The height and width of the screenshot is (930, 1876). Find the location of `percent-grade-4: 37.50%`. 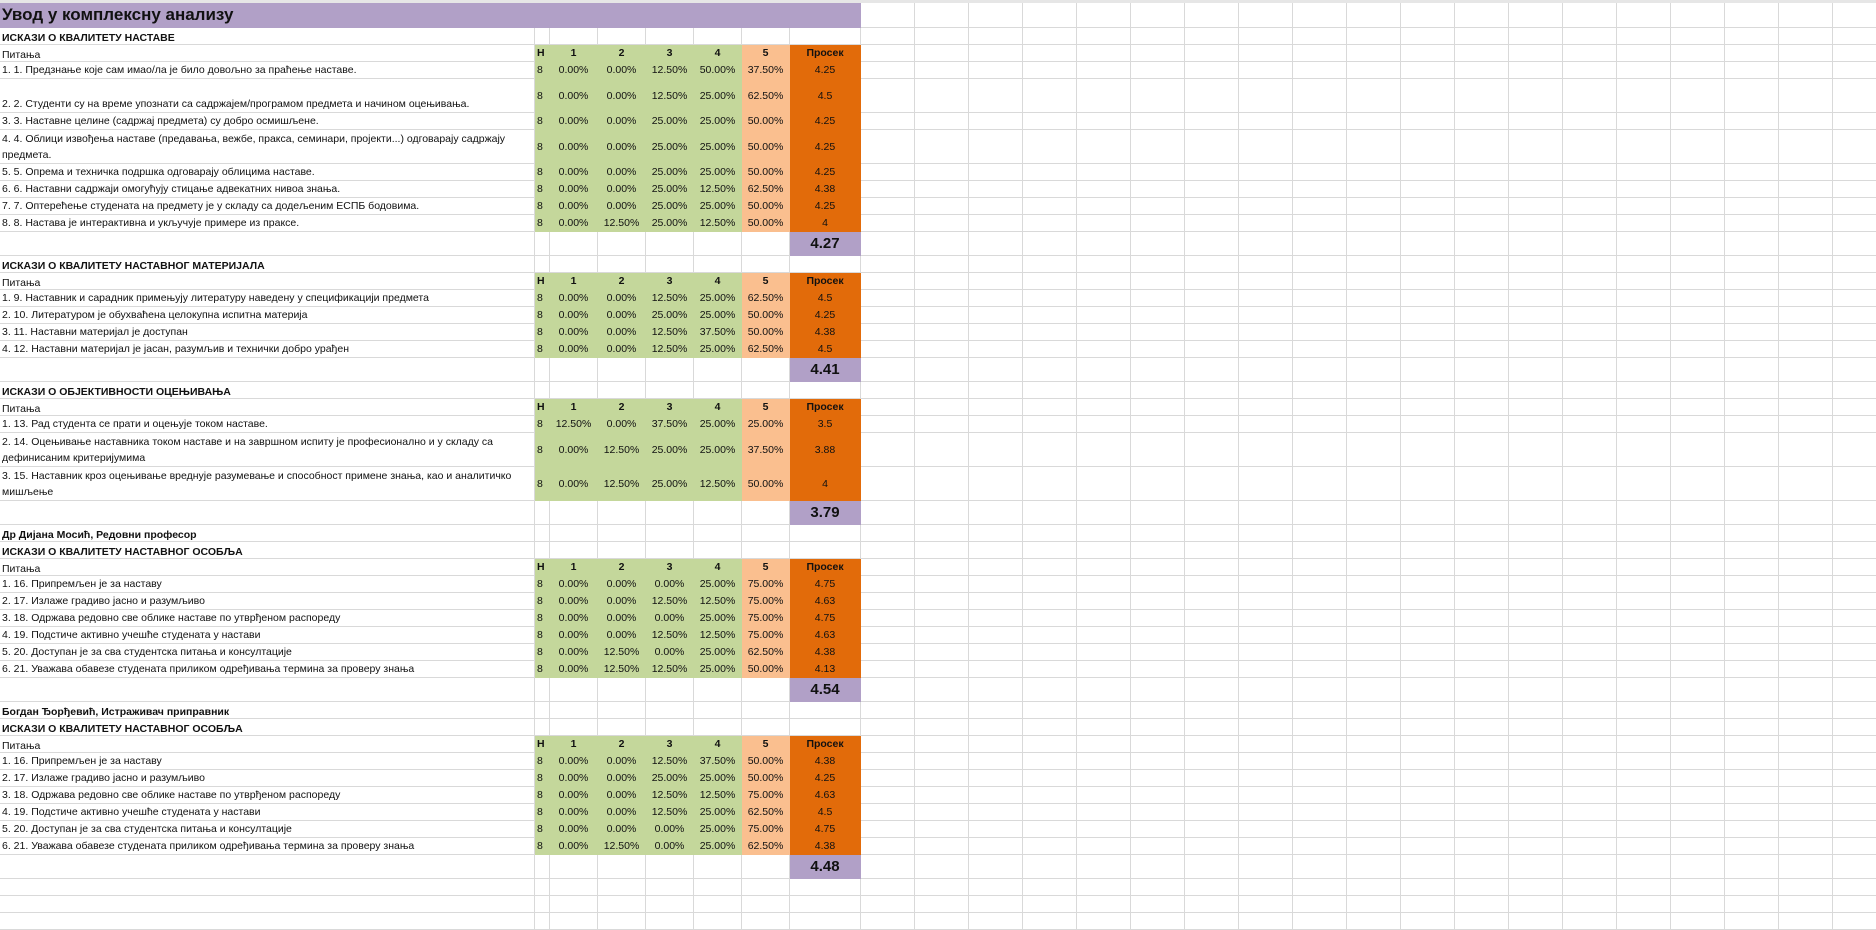

percent-grade-4: 37.50% is located at coordinates (718, 761).